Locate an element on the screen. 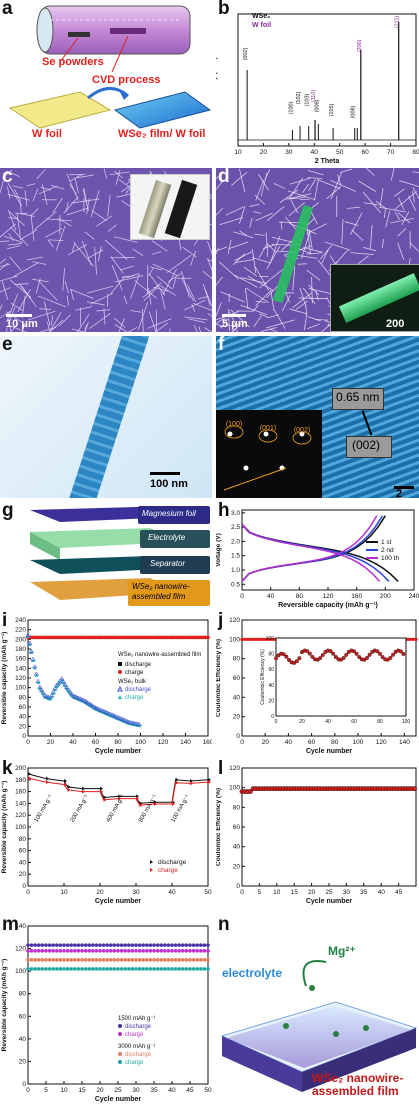 This screenshot has width=419, height=1113. x-tick-label: 120 is located at coordinates (328, 596).